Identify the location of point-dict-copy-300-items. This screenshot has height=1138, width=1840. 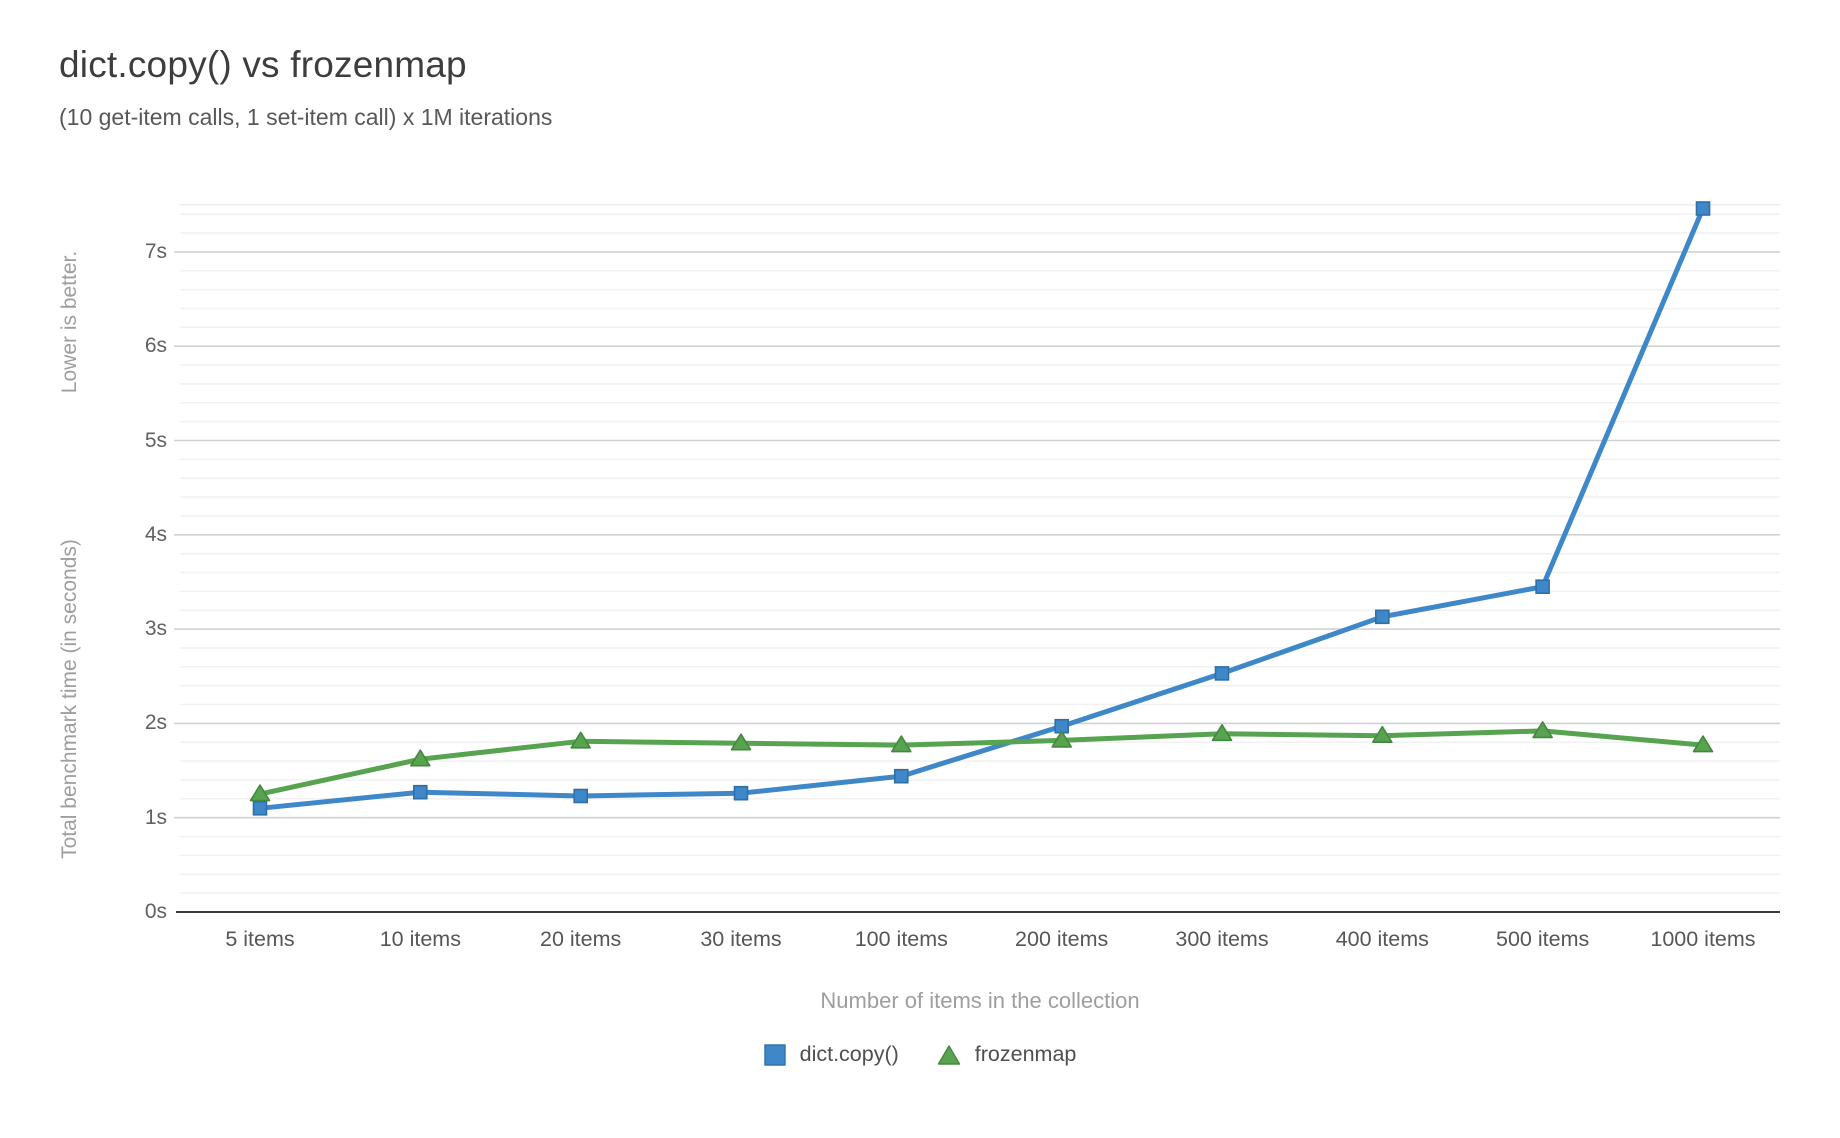
(1222, 673).